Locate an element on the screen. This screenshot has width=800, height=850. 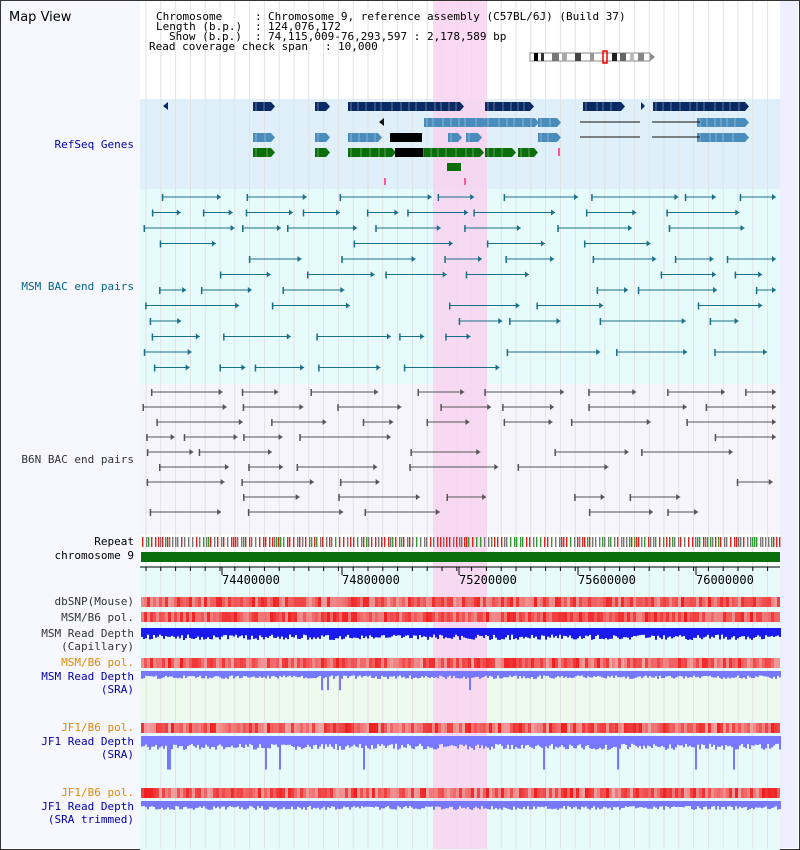
track-label-jf1-b6-pol-2: JF1/B6 pol. is located at coordinates (97, 792).